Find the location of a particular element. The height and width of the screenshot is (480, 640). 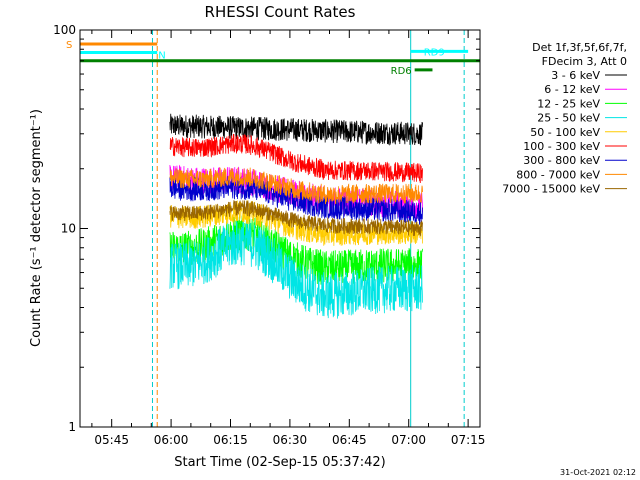

x-tick-label-5: 07:00 is located at coordinates (408, 440).